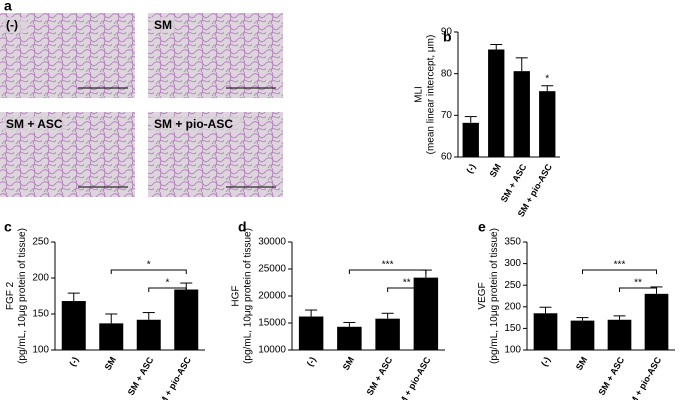  I want to click on image-label: SM, so click(163, 25).